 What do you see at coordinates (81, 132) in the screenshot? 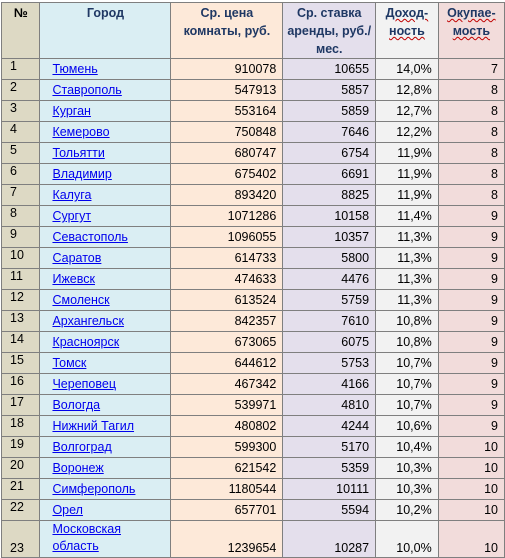
I see `city-link: Кемерово` at bounding box center [81, 132].